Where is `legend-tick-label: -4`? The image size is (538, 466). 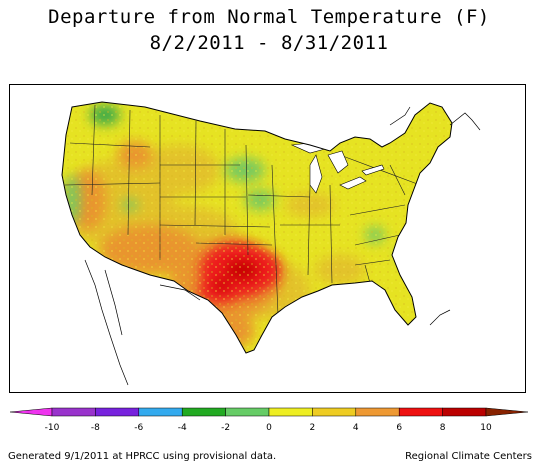
legend-tick-label: -4 is located at coordinates (182, 428).